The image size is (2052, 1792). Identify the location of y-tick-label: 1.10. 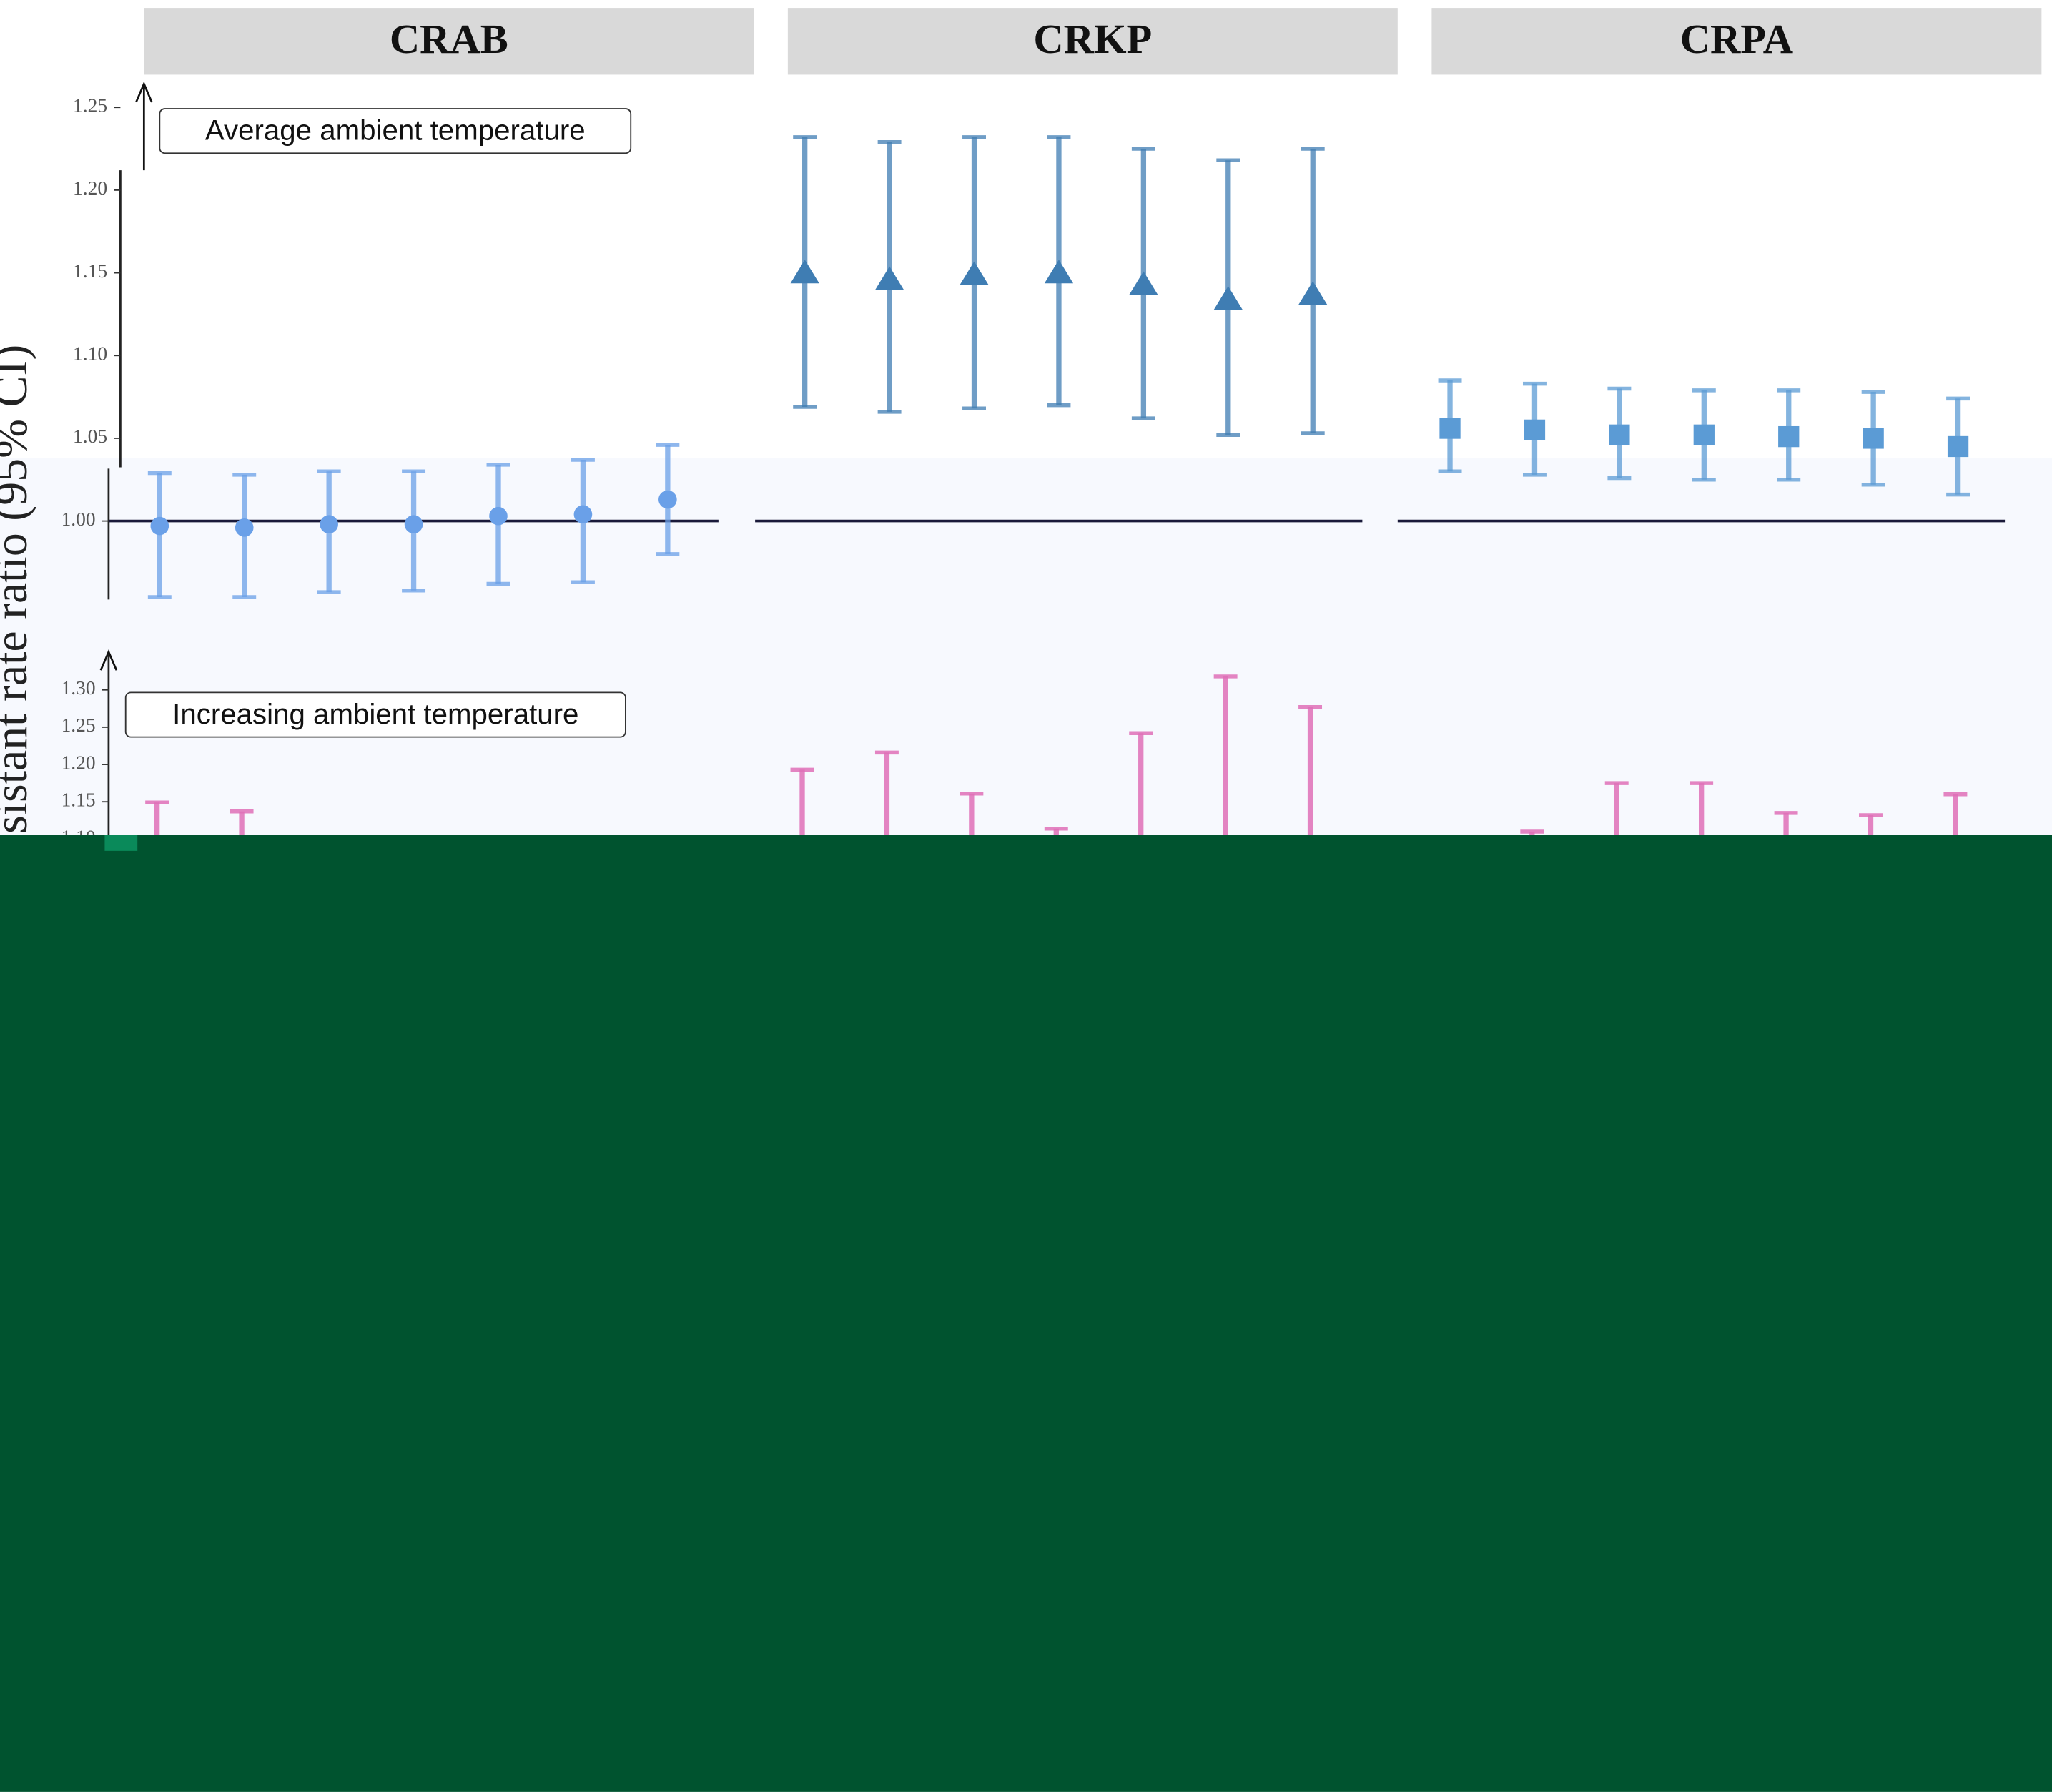
(90, 354).